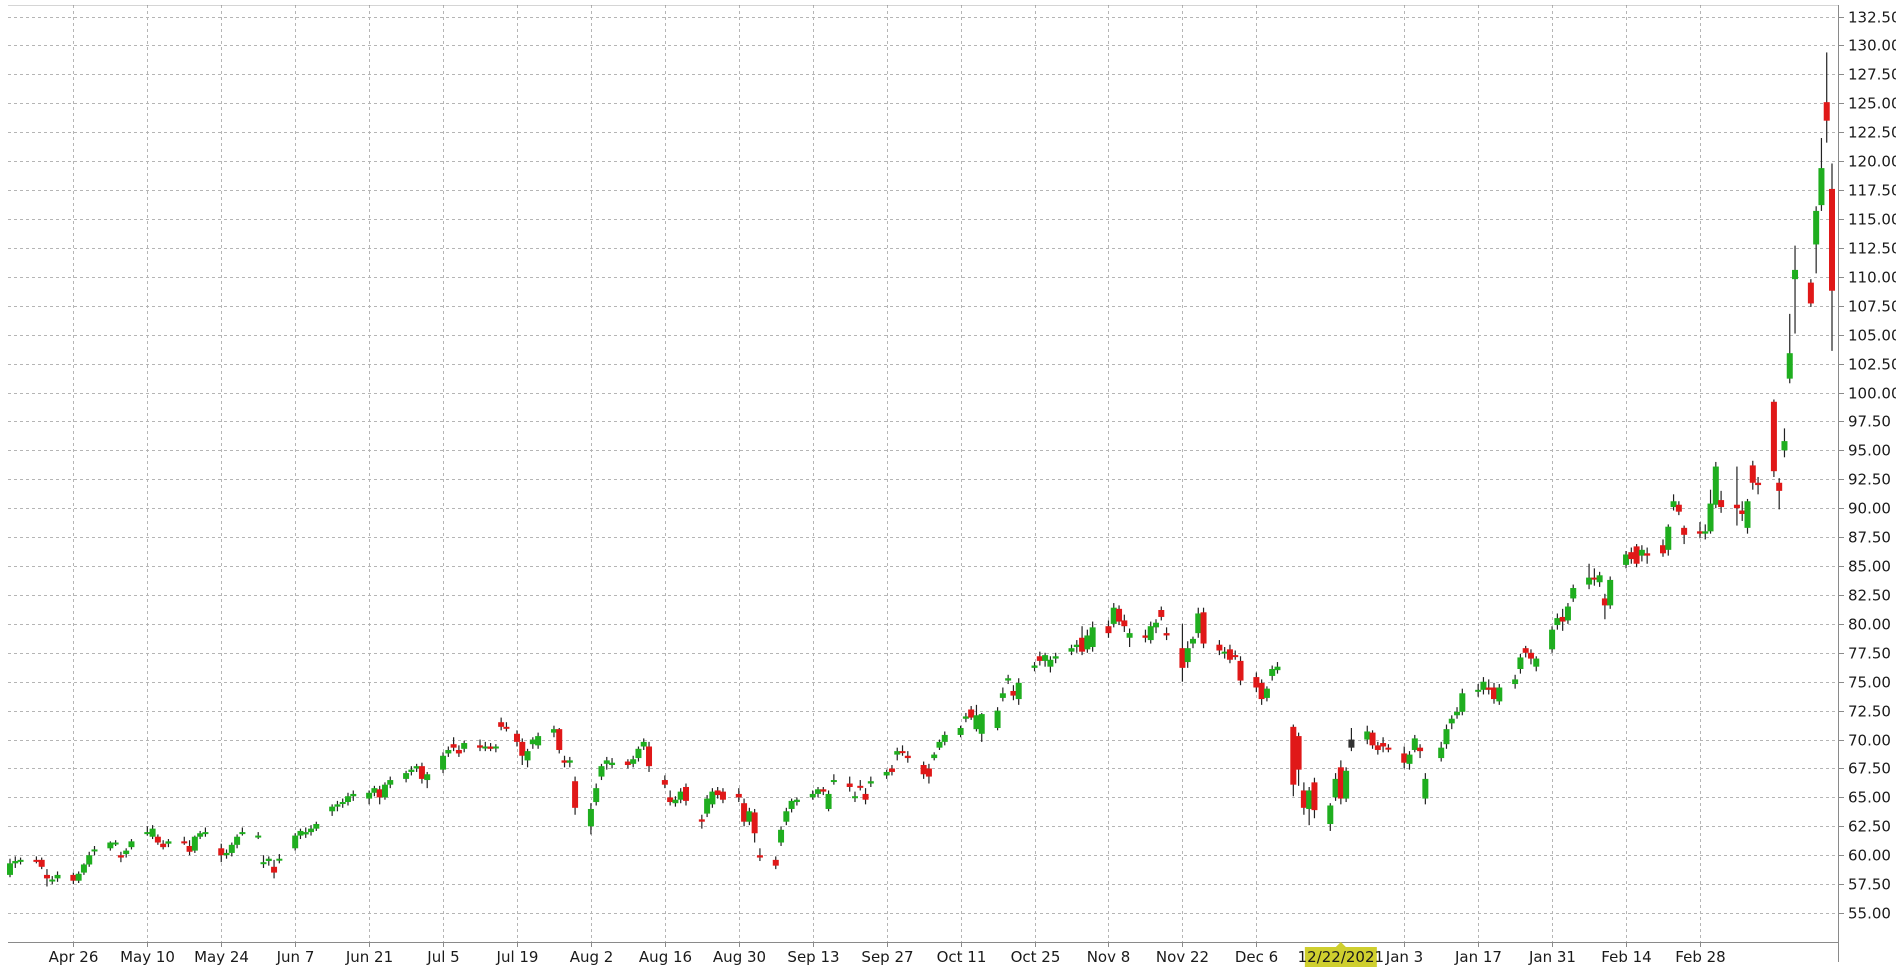  Describe the element at coordinates (1869, 827) in the screenshot. I see `y-tick-label: 62.50` at that location.